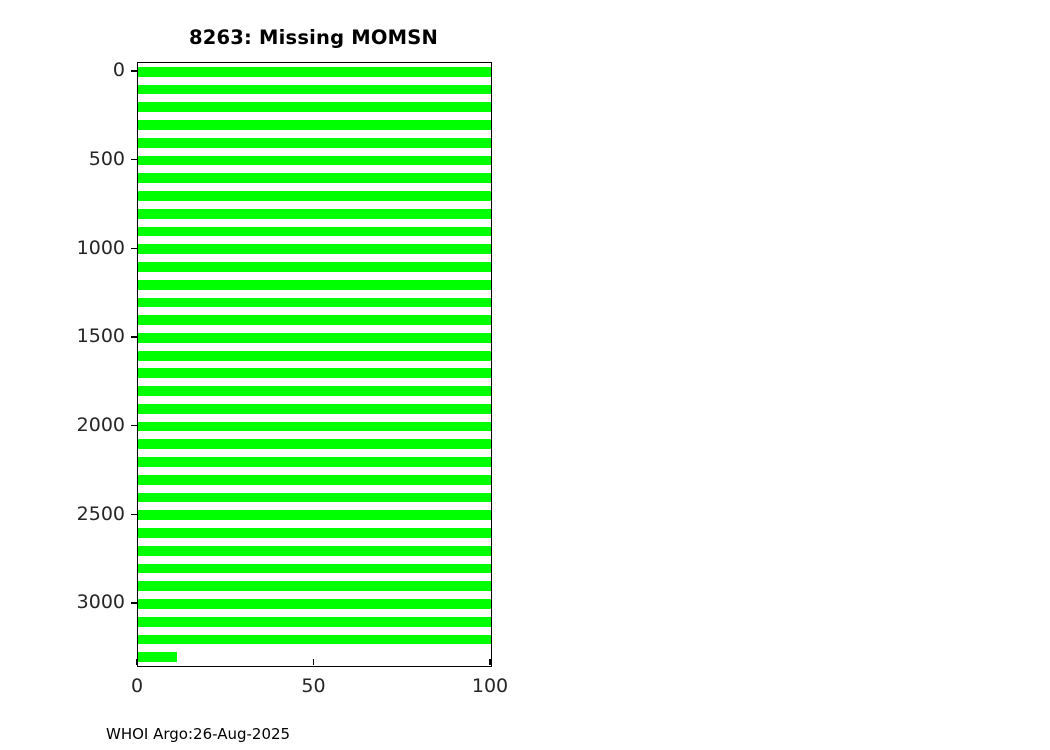 The image size is (1050, 750). What do you see at coordinates (313, 686) in the screenshot?
I see `x-tick-label: 50` at bounding box center [313, 686].